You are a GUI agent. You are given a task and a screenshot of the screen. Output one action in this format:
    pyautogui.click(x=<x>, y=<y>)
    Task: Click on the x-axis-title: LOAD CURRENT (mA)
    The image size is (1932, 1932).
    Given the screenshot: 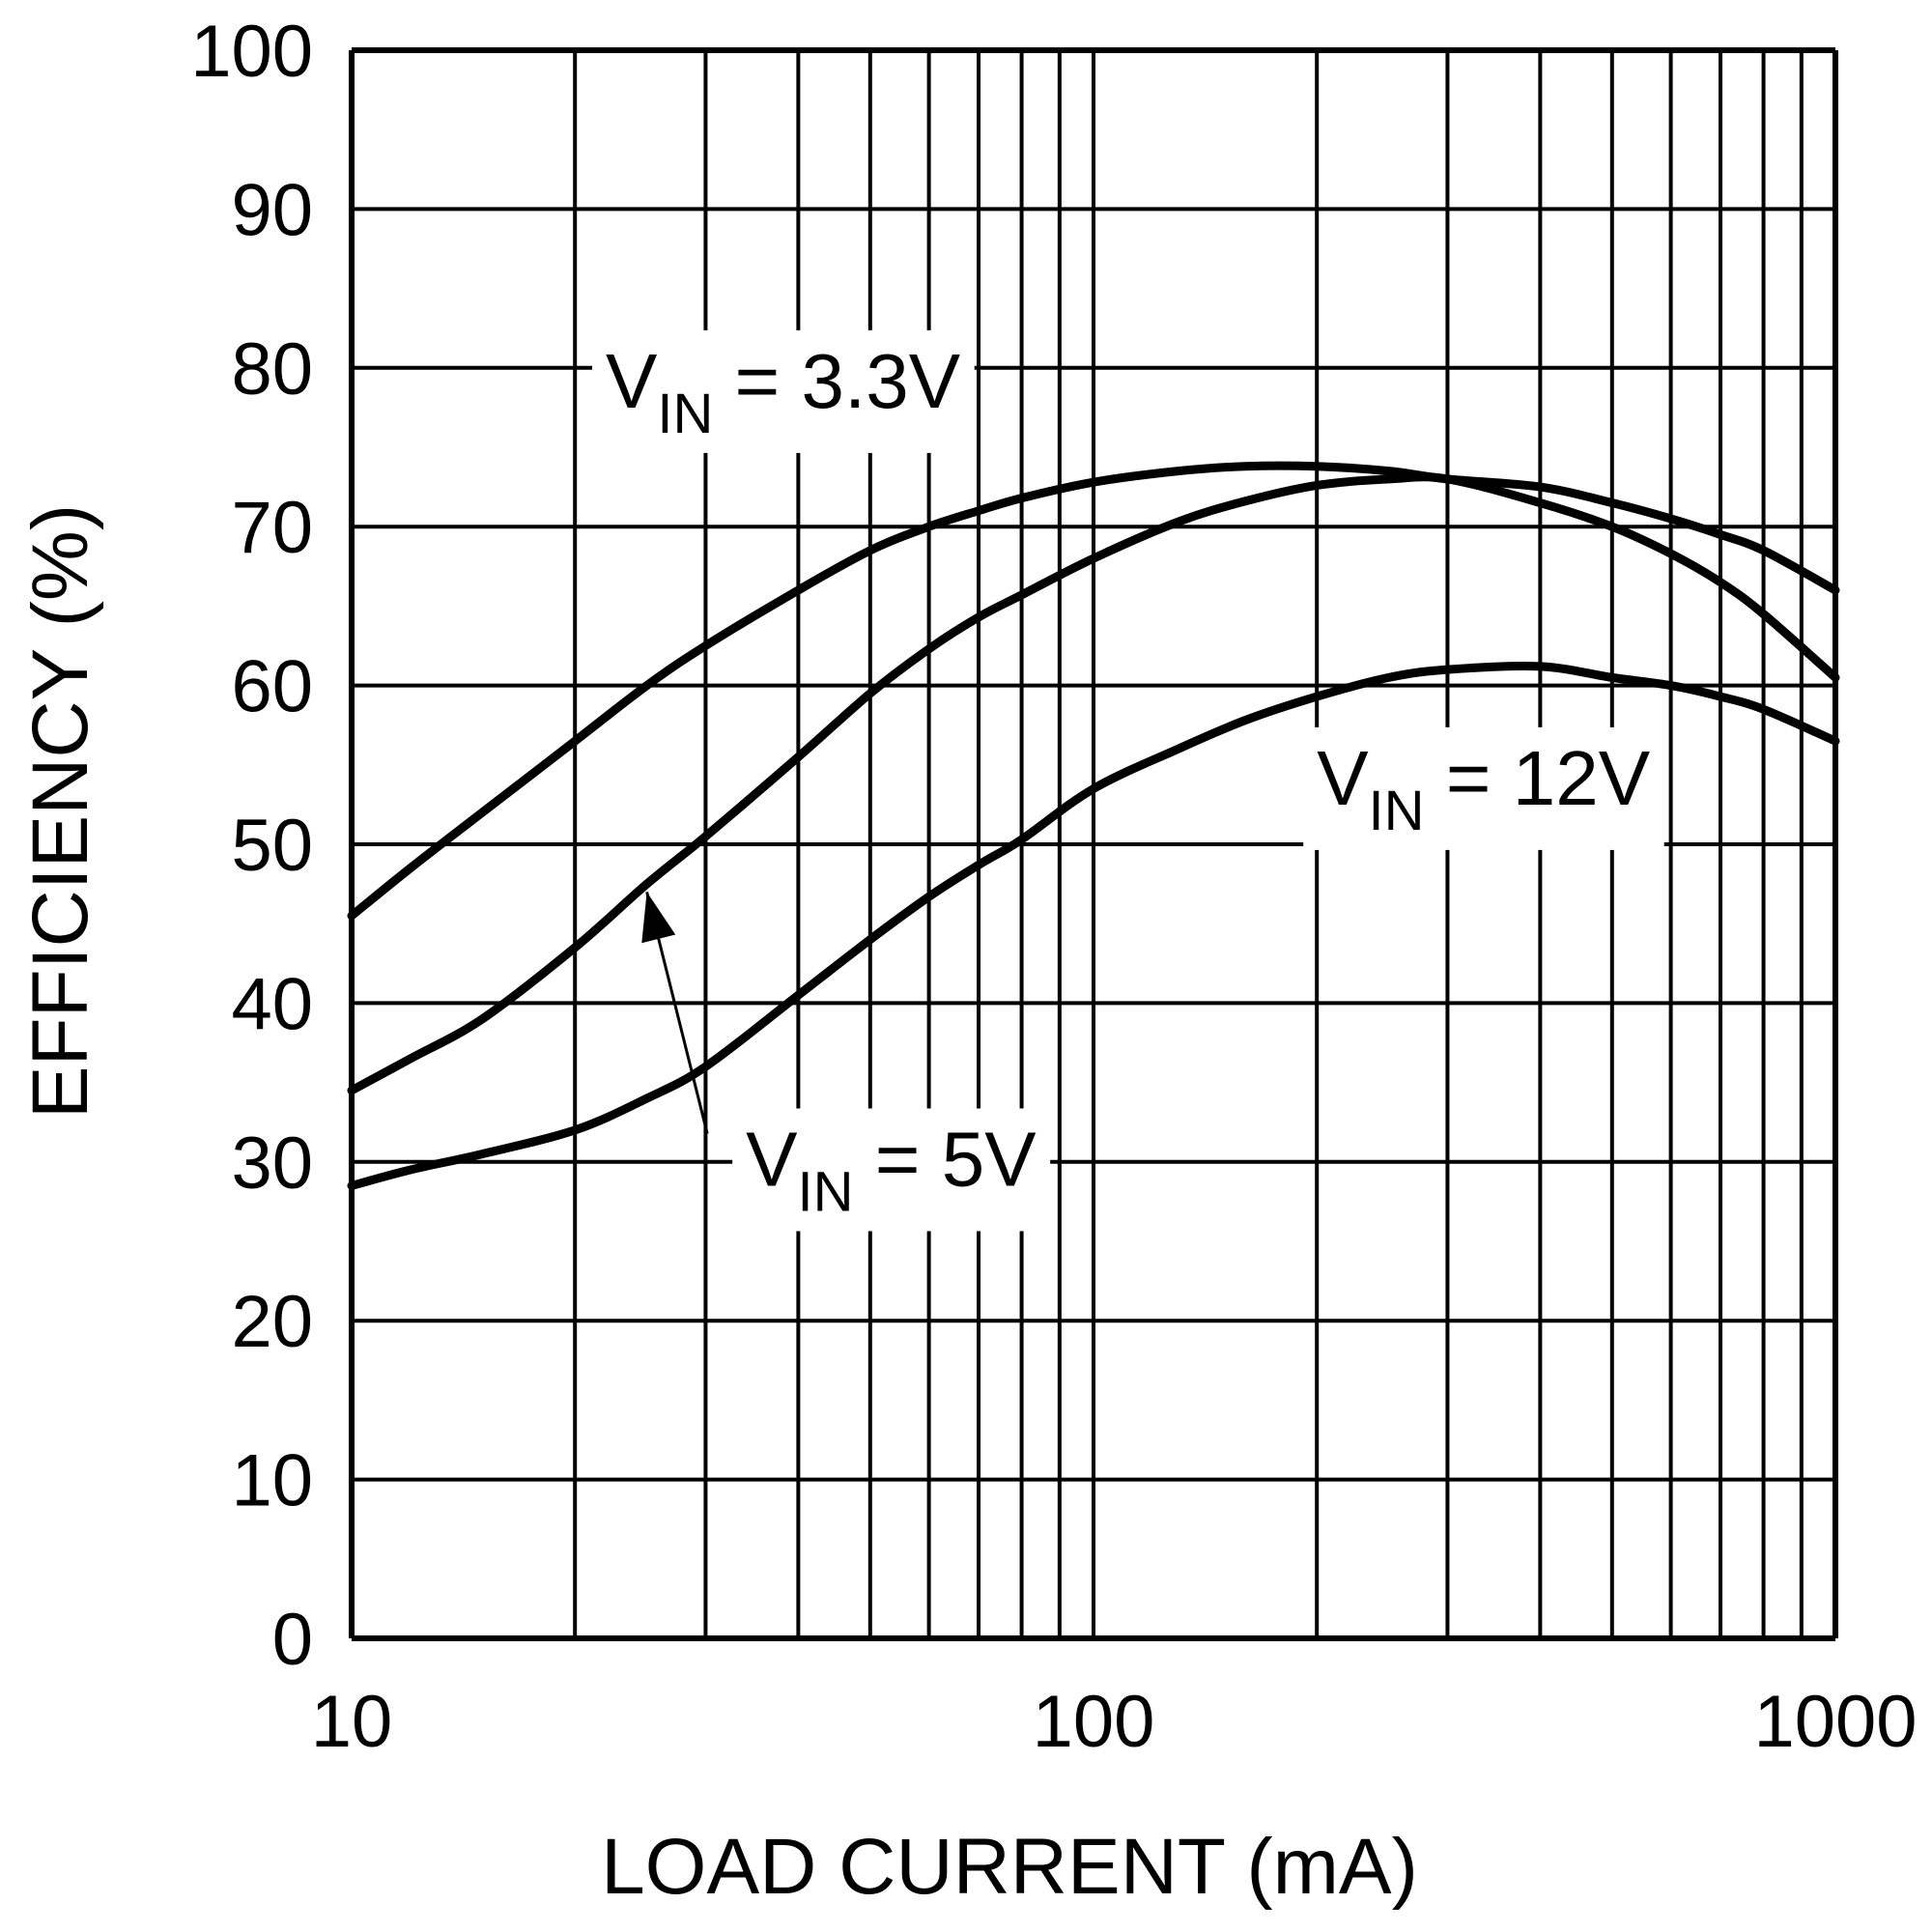 What is the action you would take?
    pyautogui.click(x=1009, y=1867)
    